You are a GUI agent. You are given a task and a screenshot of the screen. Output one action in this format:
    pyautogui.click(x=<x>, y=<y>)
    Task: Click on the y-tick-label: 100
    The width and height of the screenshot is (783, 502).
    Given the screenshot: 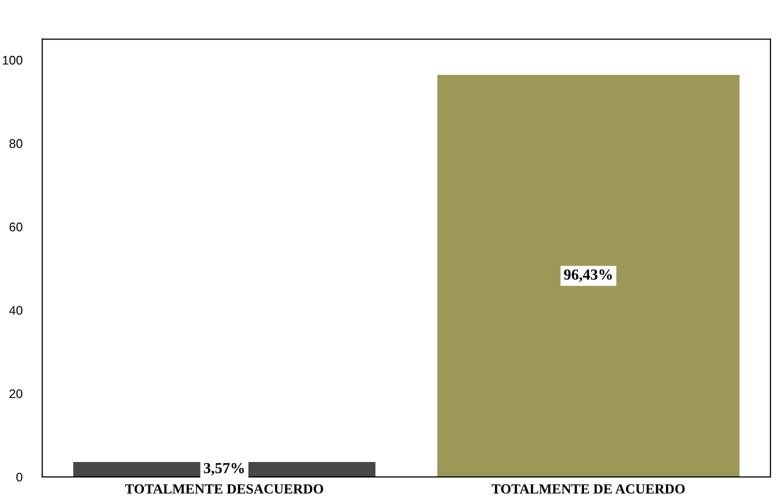 What is the action you would take?
    pyautogui.click(x=12, y=60)
    